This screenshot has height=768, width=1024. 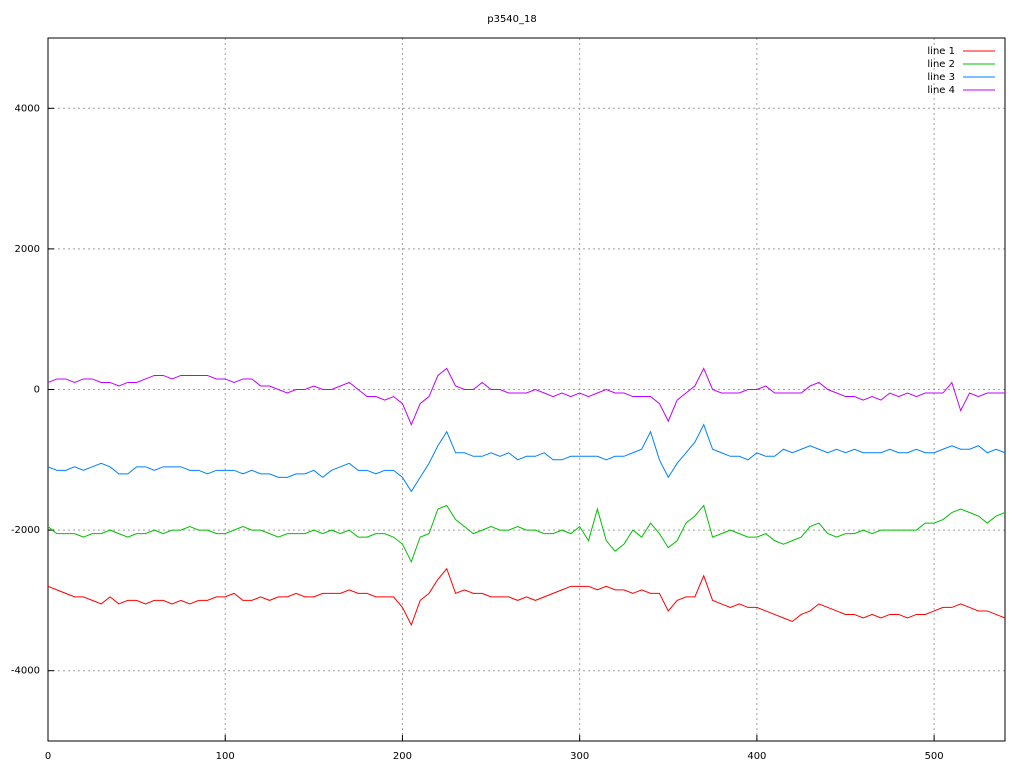 What do you see at coordinates (512, 19) in the screenshot?
I see `chart-title: p3540_18` at bounding box center [512, 19].